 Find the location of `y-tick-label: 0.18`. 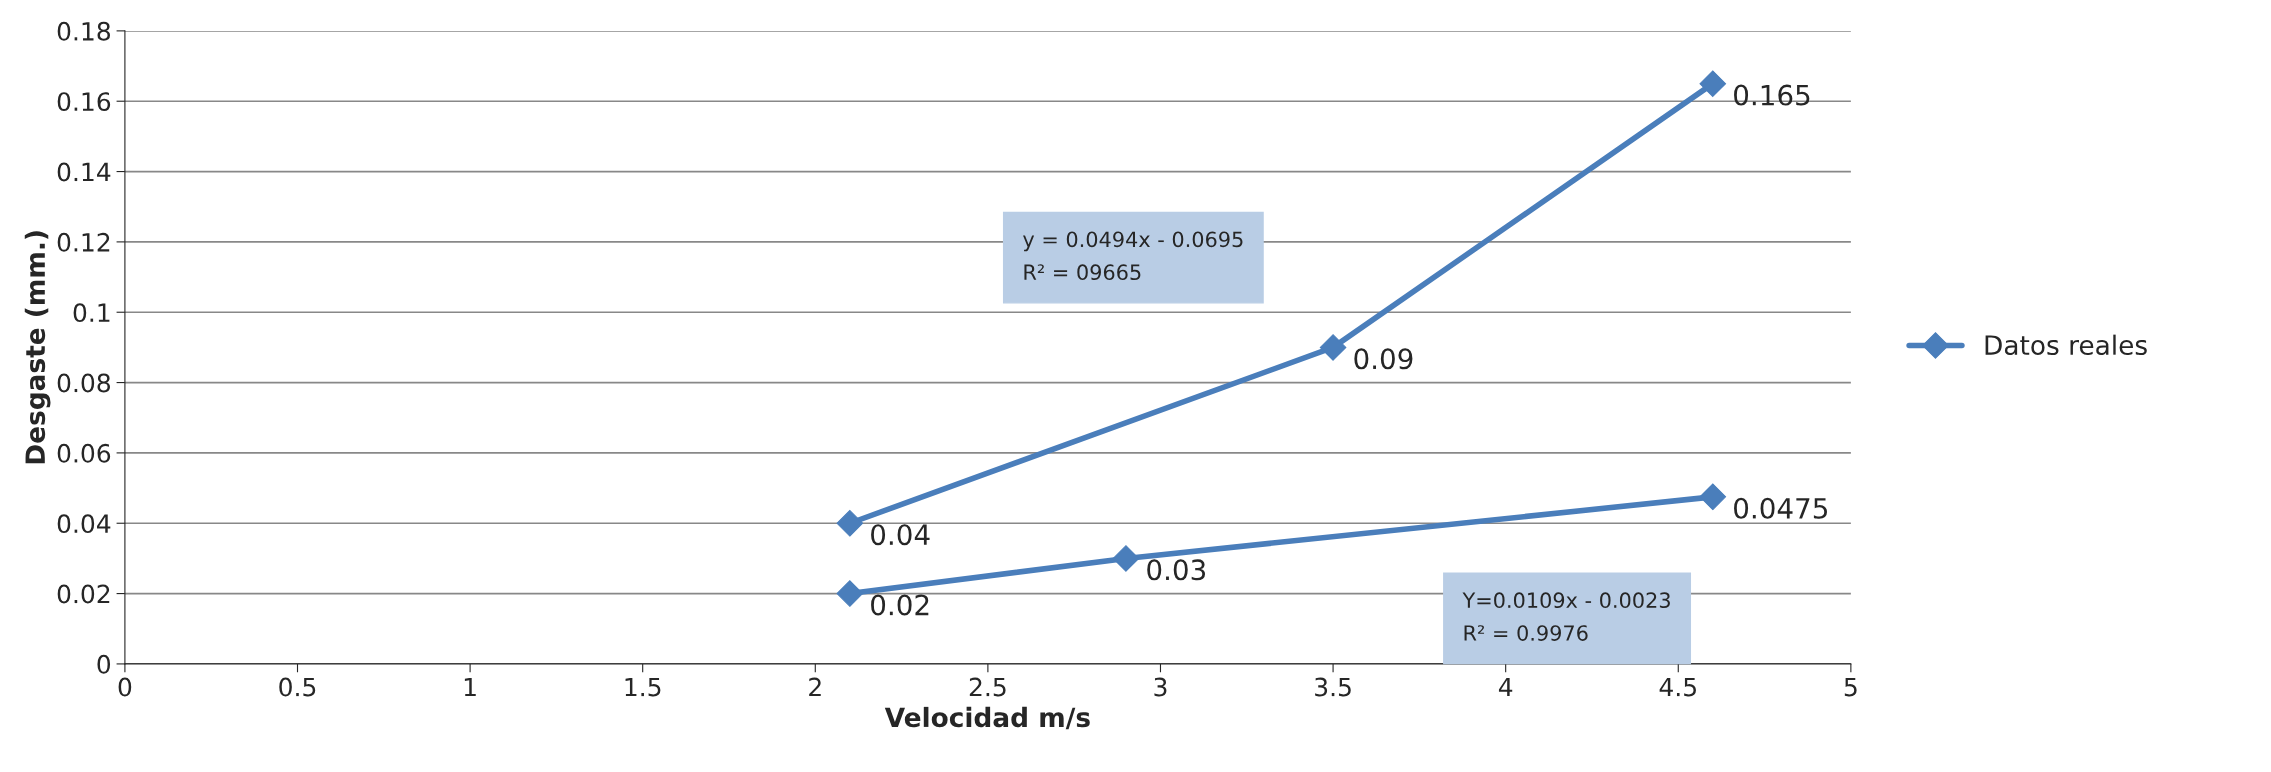

y-tick-label: 0.18 is located at coordinates (83, 31).